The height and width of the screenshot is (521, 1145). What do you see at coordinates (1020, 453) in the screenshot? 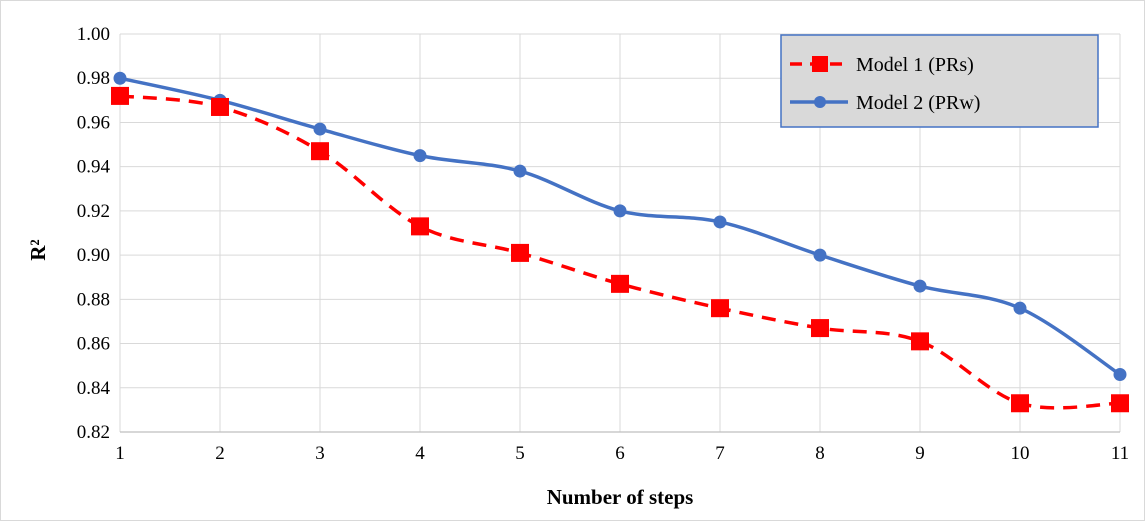
I see `x-tick-label: 10` at bounding box center [1020, 453].